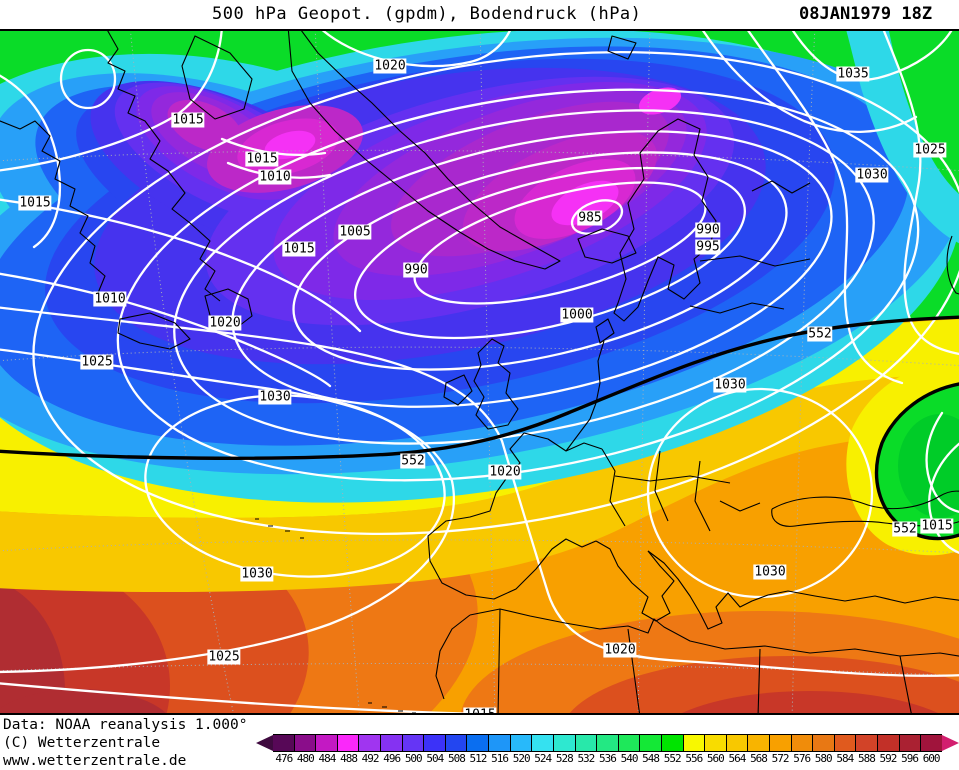 The width and height of the screenshot is (959, 770). Describe the element at coordinates (577, 315) in the screenshot. I see `contour-label: 1000` at that location.